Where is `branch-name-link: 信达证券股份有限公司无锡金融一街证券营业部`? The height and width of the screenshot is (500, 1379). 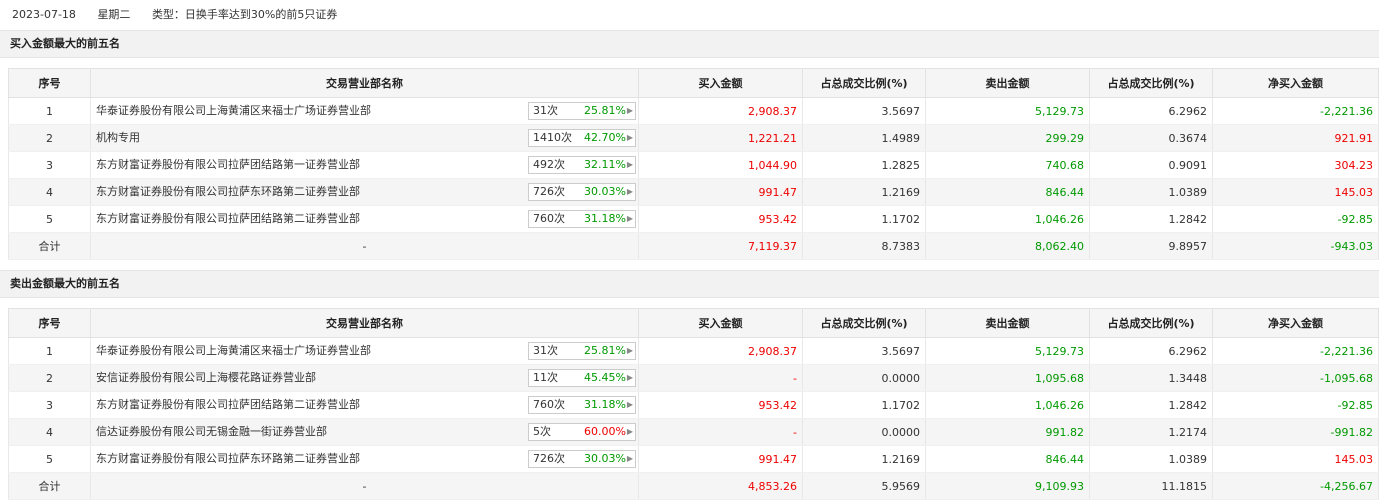
branch-name-link: 信达证券股份有限公司无锡金融一街证券营业部 is located at coordinates (211, 431).